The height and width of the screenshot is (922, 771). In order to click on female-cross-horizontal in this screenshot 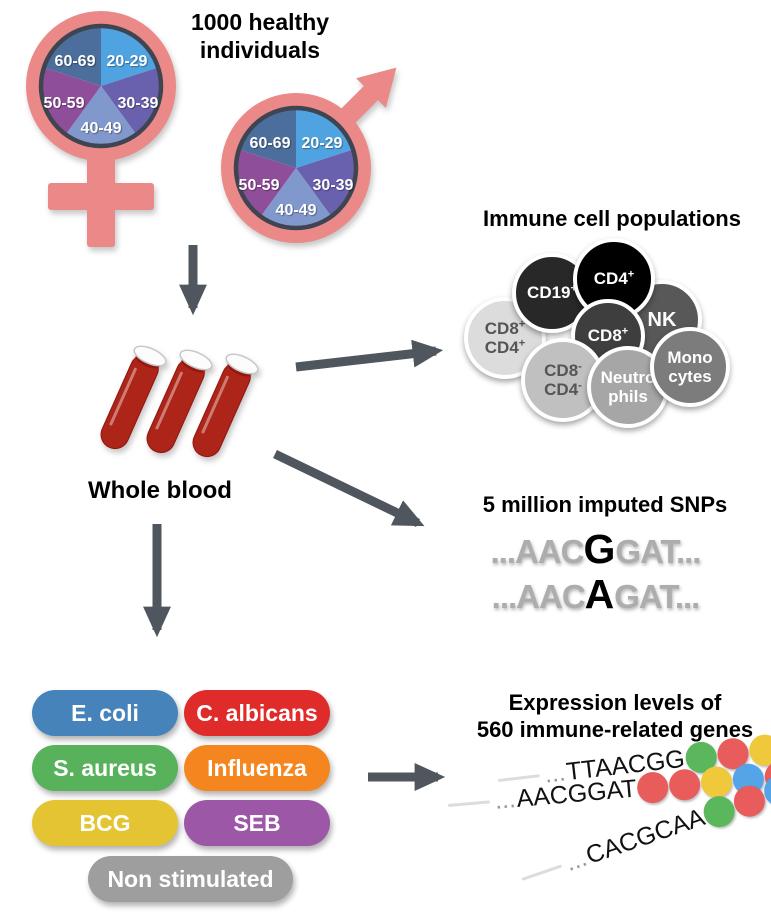, I will do `click(101, 196)`.